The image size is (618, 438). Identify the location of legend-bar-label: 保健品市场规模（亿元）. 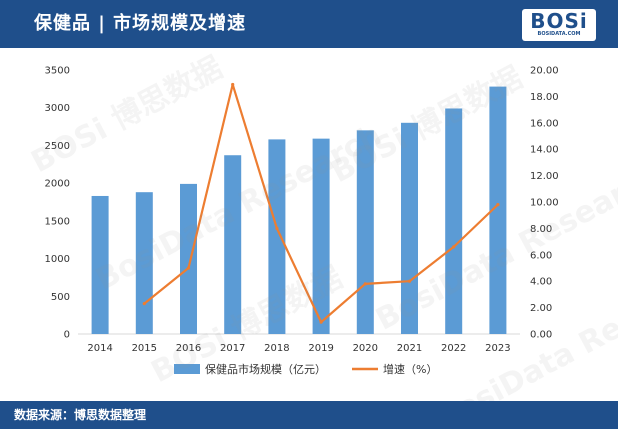
(265, 369).